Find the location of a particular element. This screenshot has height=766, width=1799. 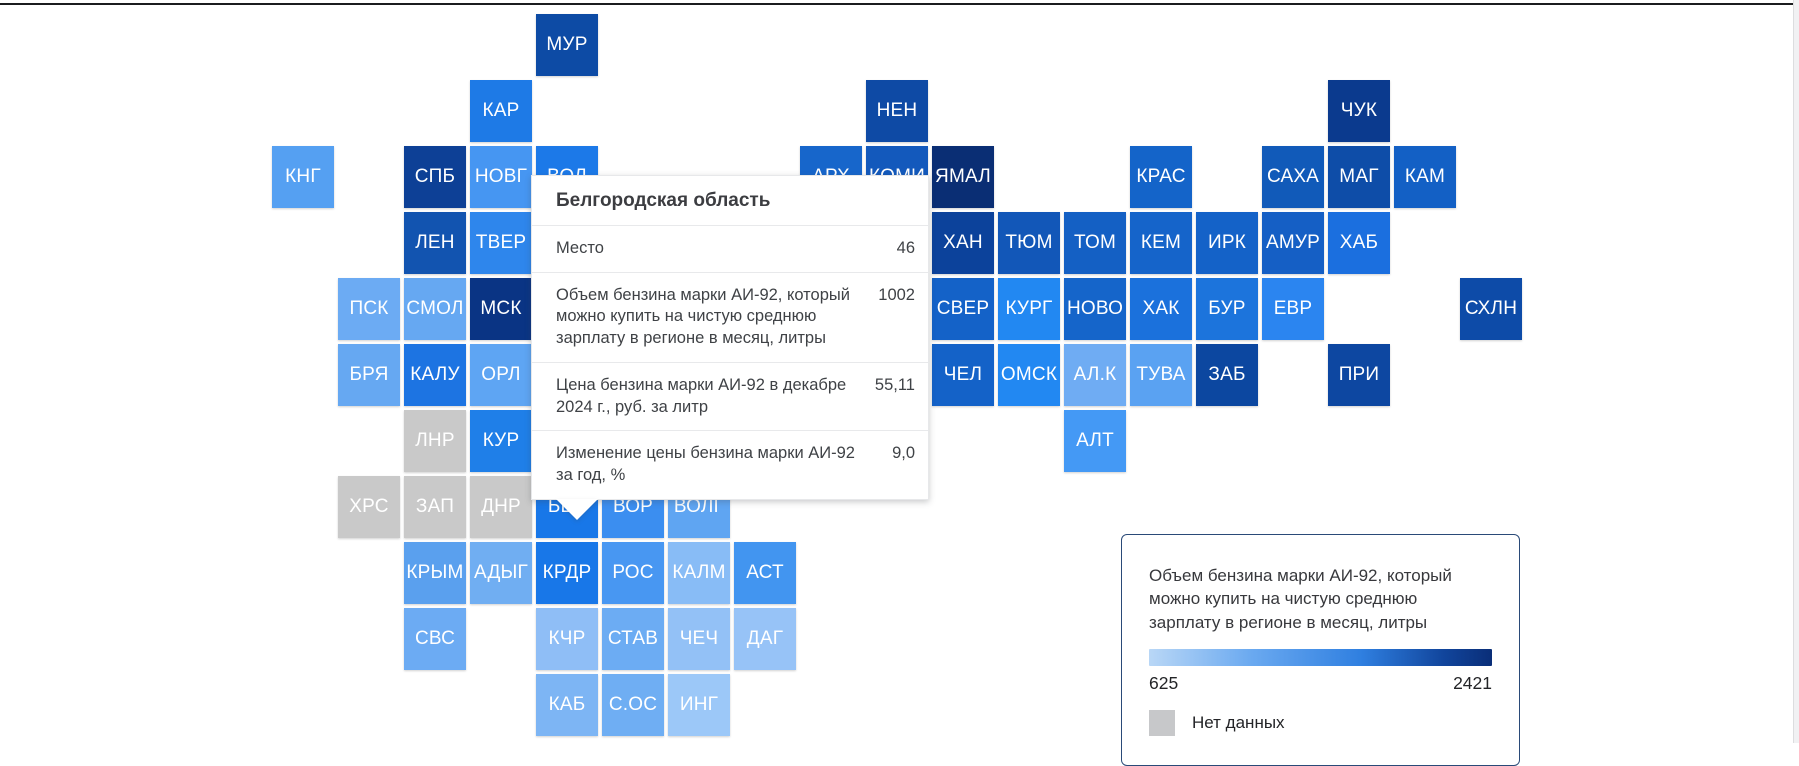

region-tile-МАГ: МАГ is located at coordinates (1359, 177).